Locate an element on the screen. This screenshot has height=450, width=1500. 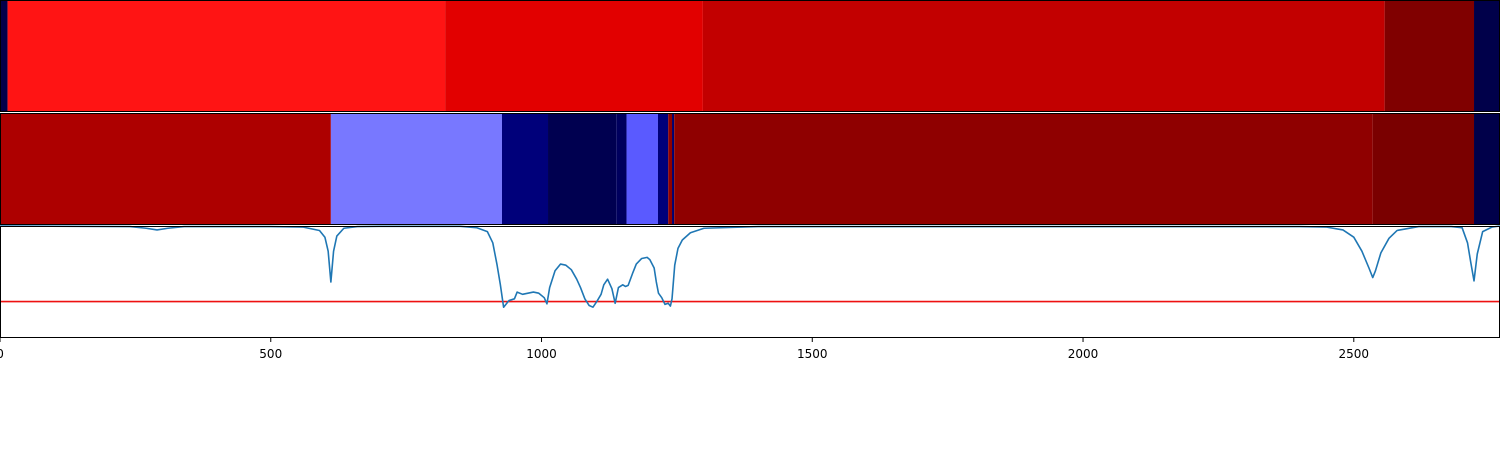
x-tick-label-500: 500 is located at coordinates (270, 354).